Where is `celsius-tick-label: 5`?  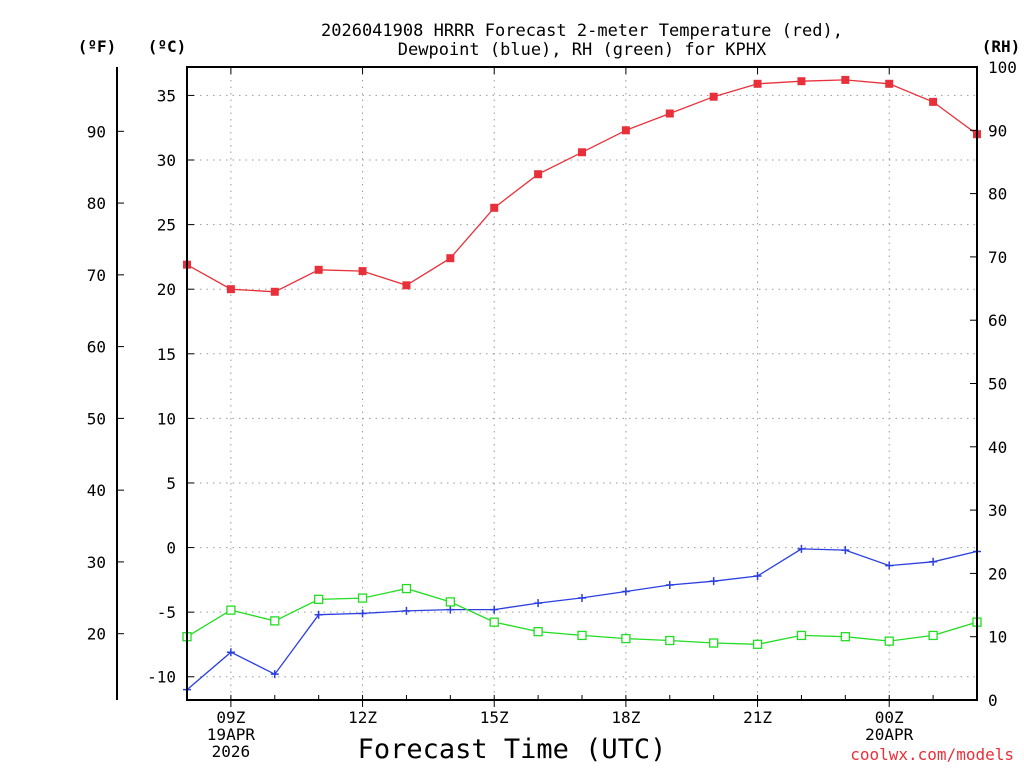 celsius-tick-label: 5 is located at coordinates (171, 483).